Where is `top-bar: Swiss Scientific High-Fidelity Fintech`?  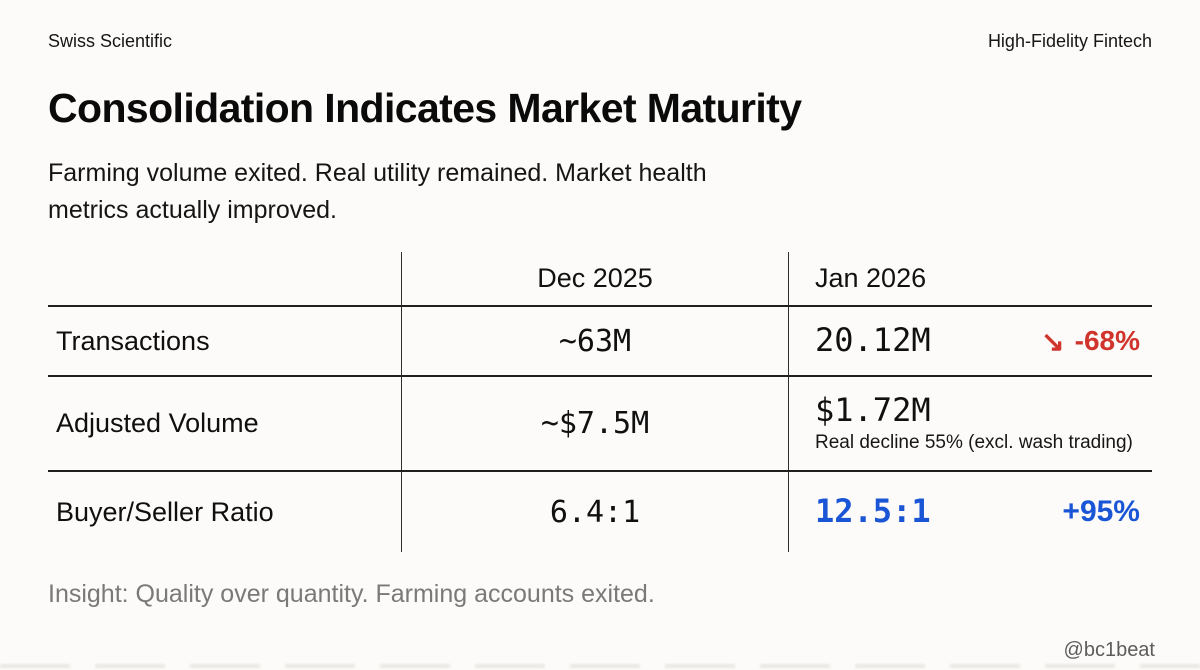
top-bar: Swiss Scientific High-Fidelity Fintech is located at coordinates (600, 26).